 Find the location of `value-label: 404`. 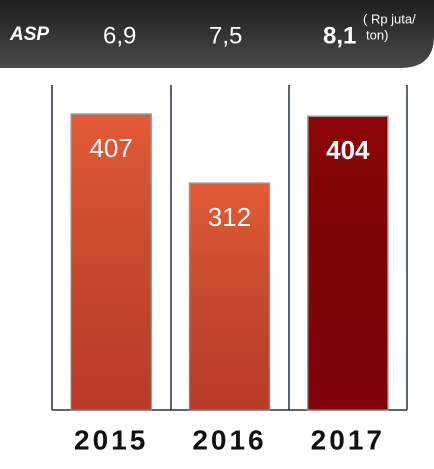

value-label: 404 is located at coordinates (348, 150).